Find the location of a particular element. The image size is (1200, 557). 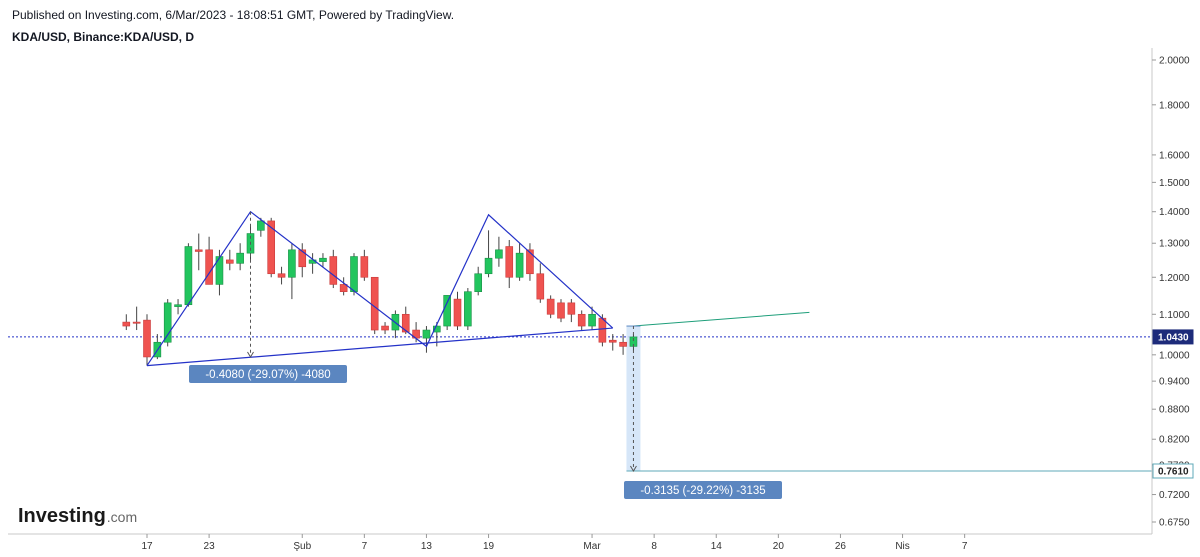

target-price-tag: 0.7610 is located at coordinates (1173, 471).